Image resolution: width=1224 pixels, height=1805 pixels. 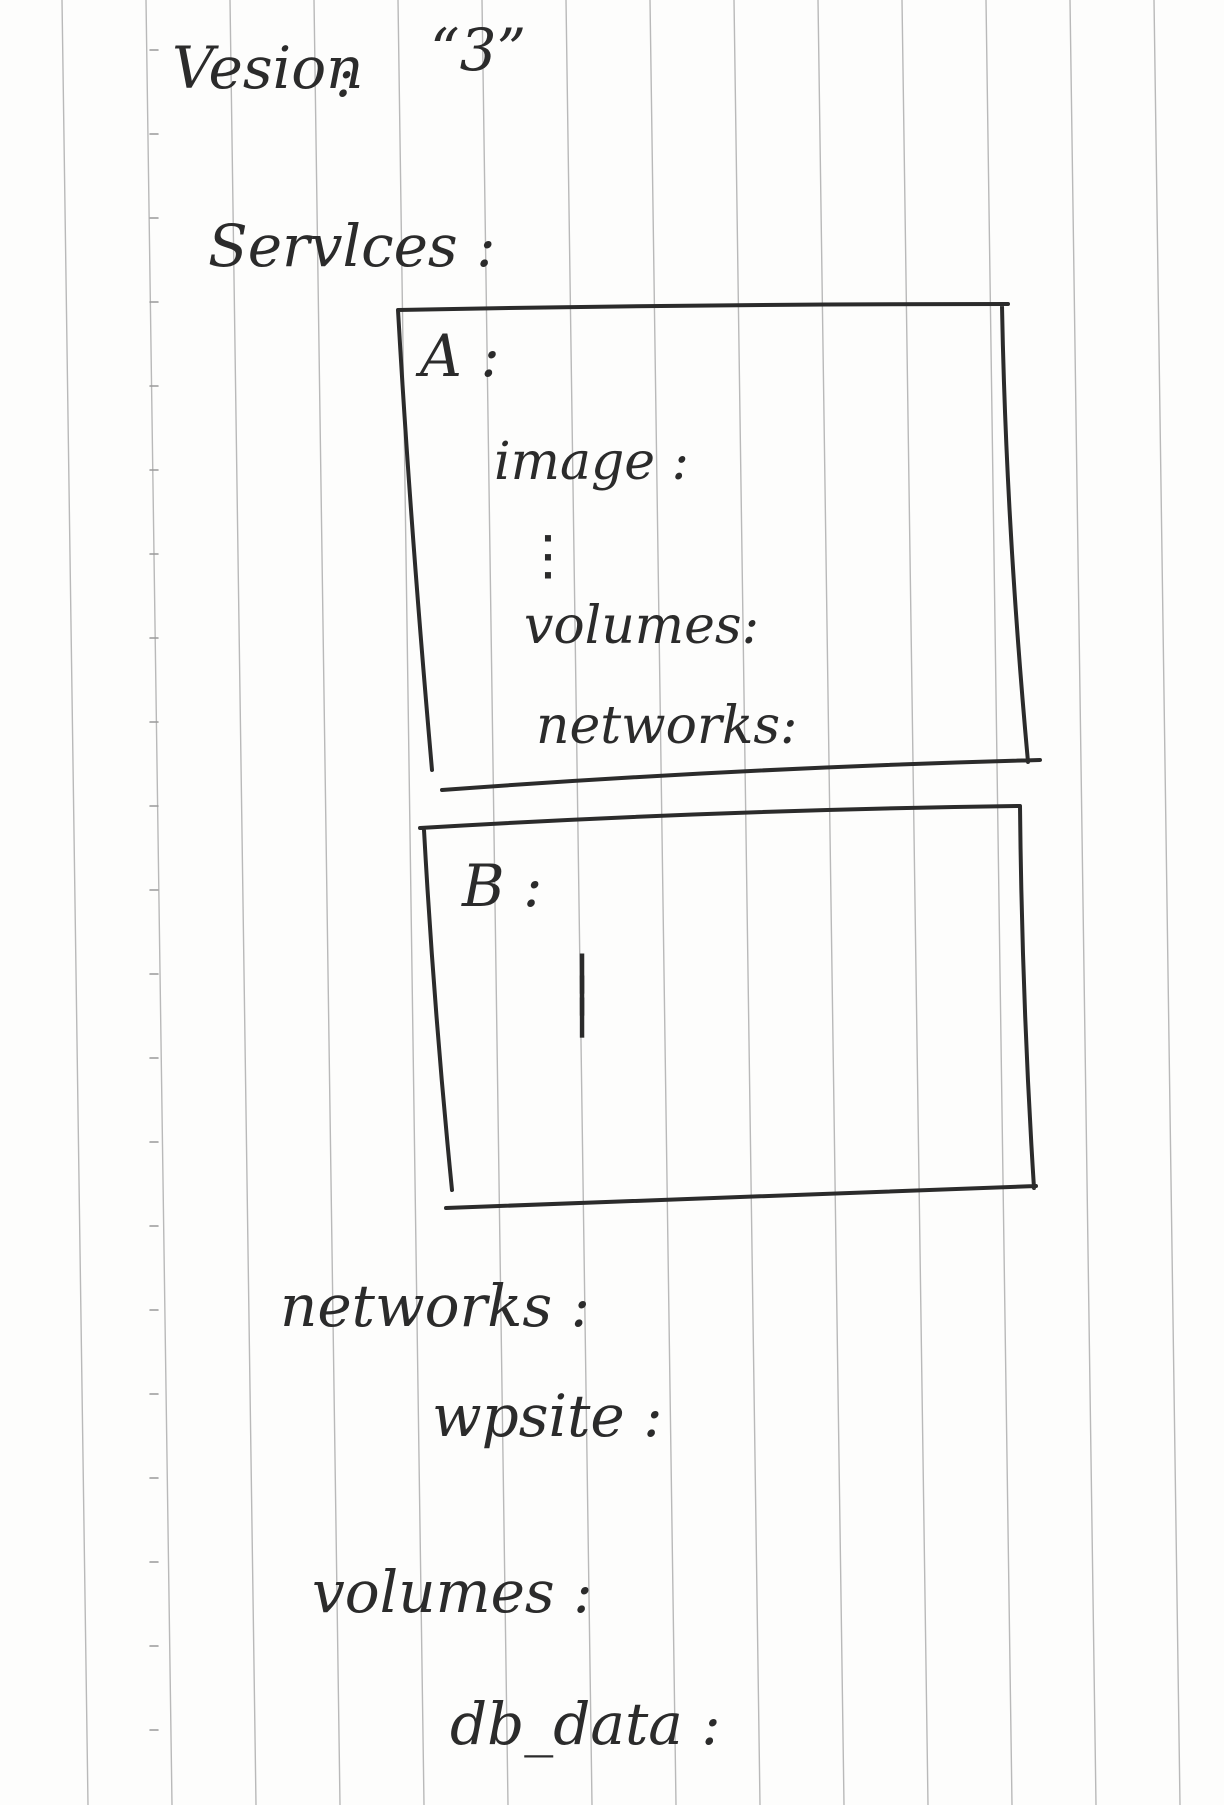 I want to click on service-b-box, so click(x=728, y=1007).